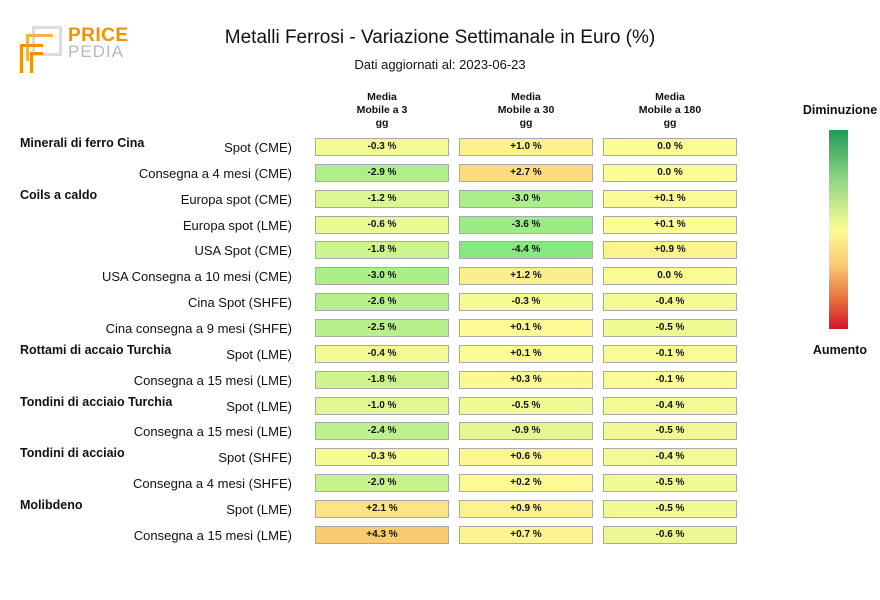 The width and height of the screenshot is (880, 600). Describe the element at coordinates (382, 172) in the screenshot. I see `heatmap-cell: -2.9 %` at that location.